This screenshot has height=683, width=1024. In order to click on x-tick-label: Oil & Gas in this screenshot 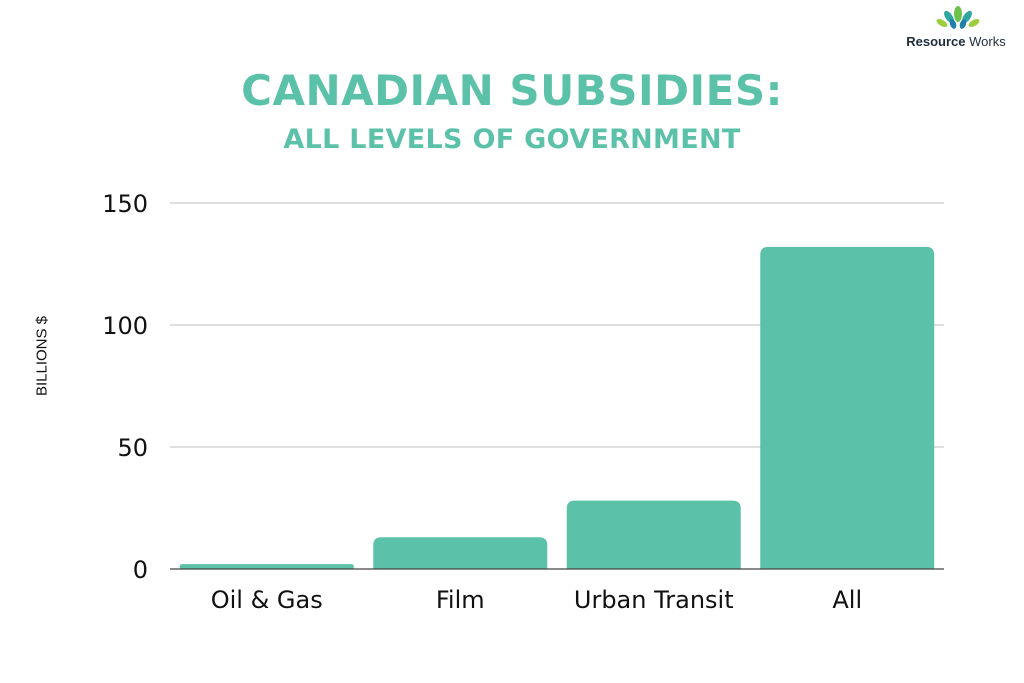, I will do `click(267, 600)`.